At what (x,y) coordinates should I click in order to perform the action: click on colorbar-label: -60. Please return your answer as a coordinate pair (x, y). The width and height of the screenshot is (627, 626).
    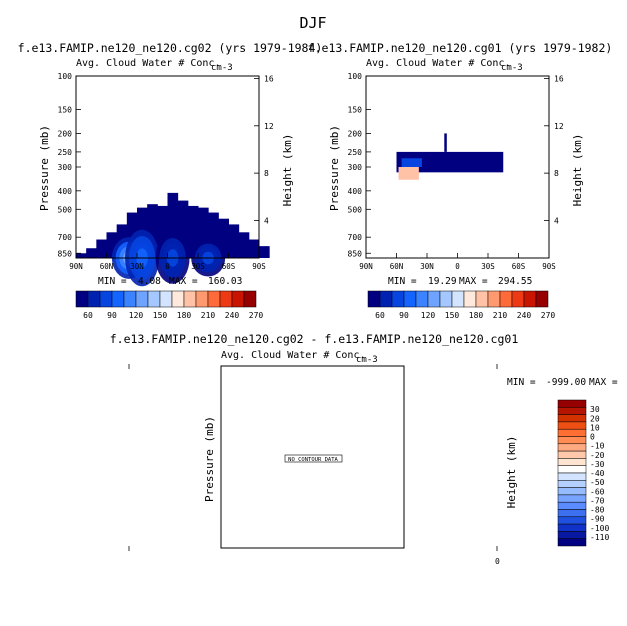
    Looking at the image, I should click on (597, 491).